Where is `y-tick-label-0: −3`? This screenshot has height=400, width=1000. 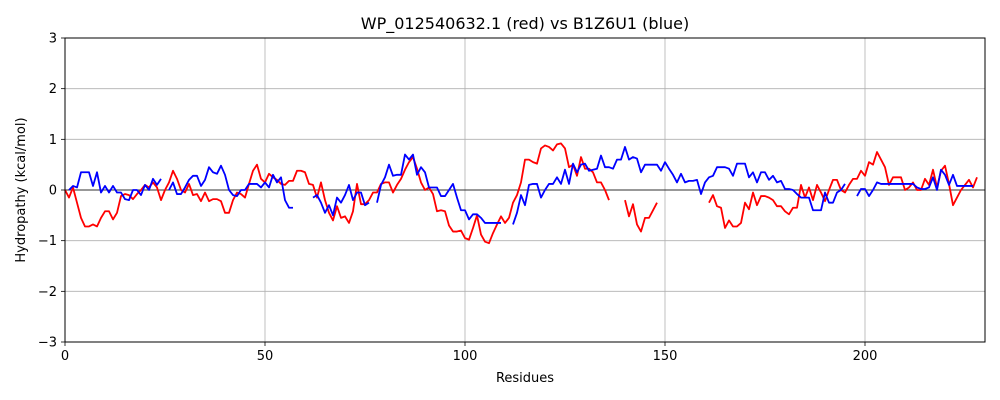
y-tick-label-0: −3 is located at coordinates (47, 343).